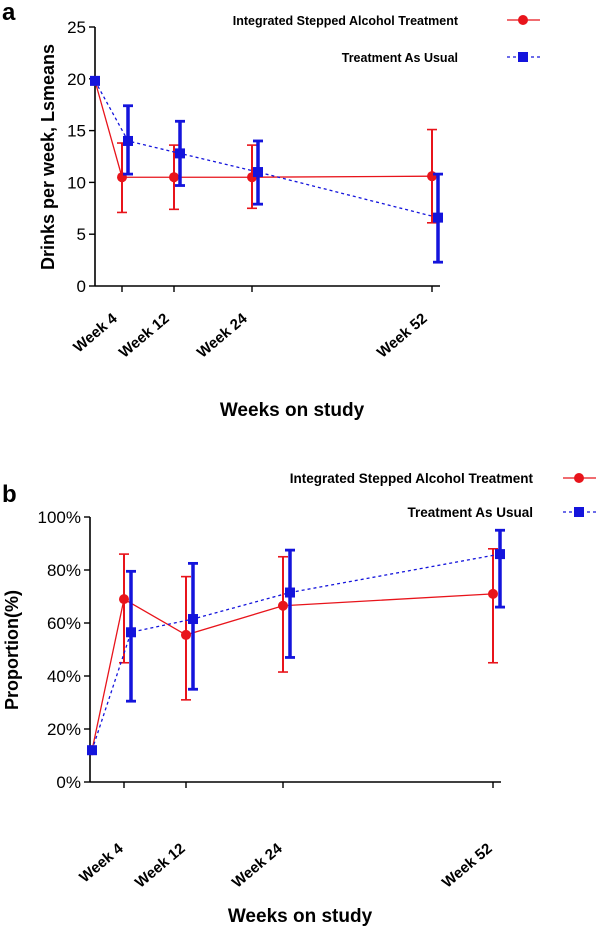 This screenshot has width=600, height=930. What do you see at coordinates (292, 410) in the screenshot?
I see `x-axis-label-a: Weeks on study` at bounding box center [292, 410].